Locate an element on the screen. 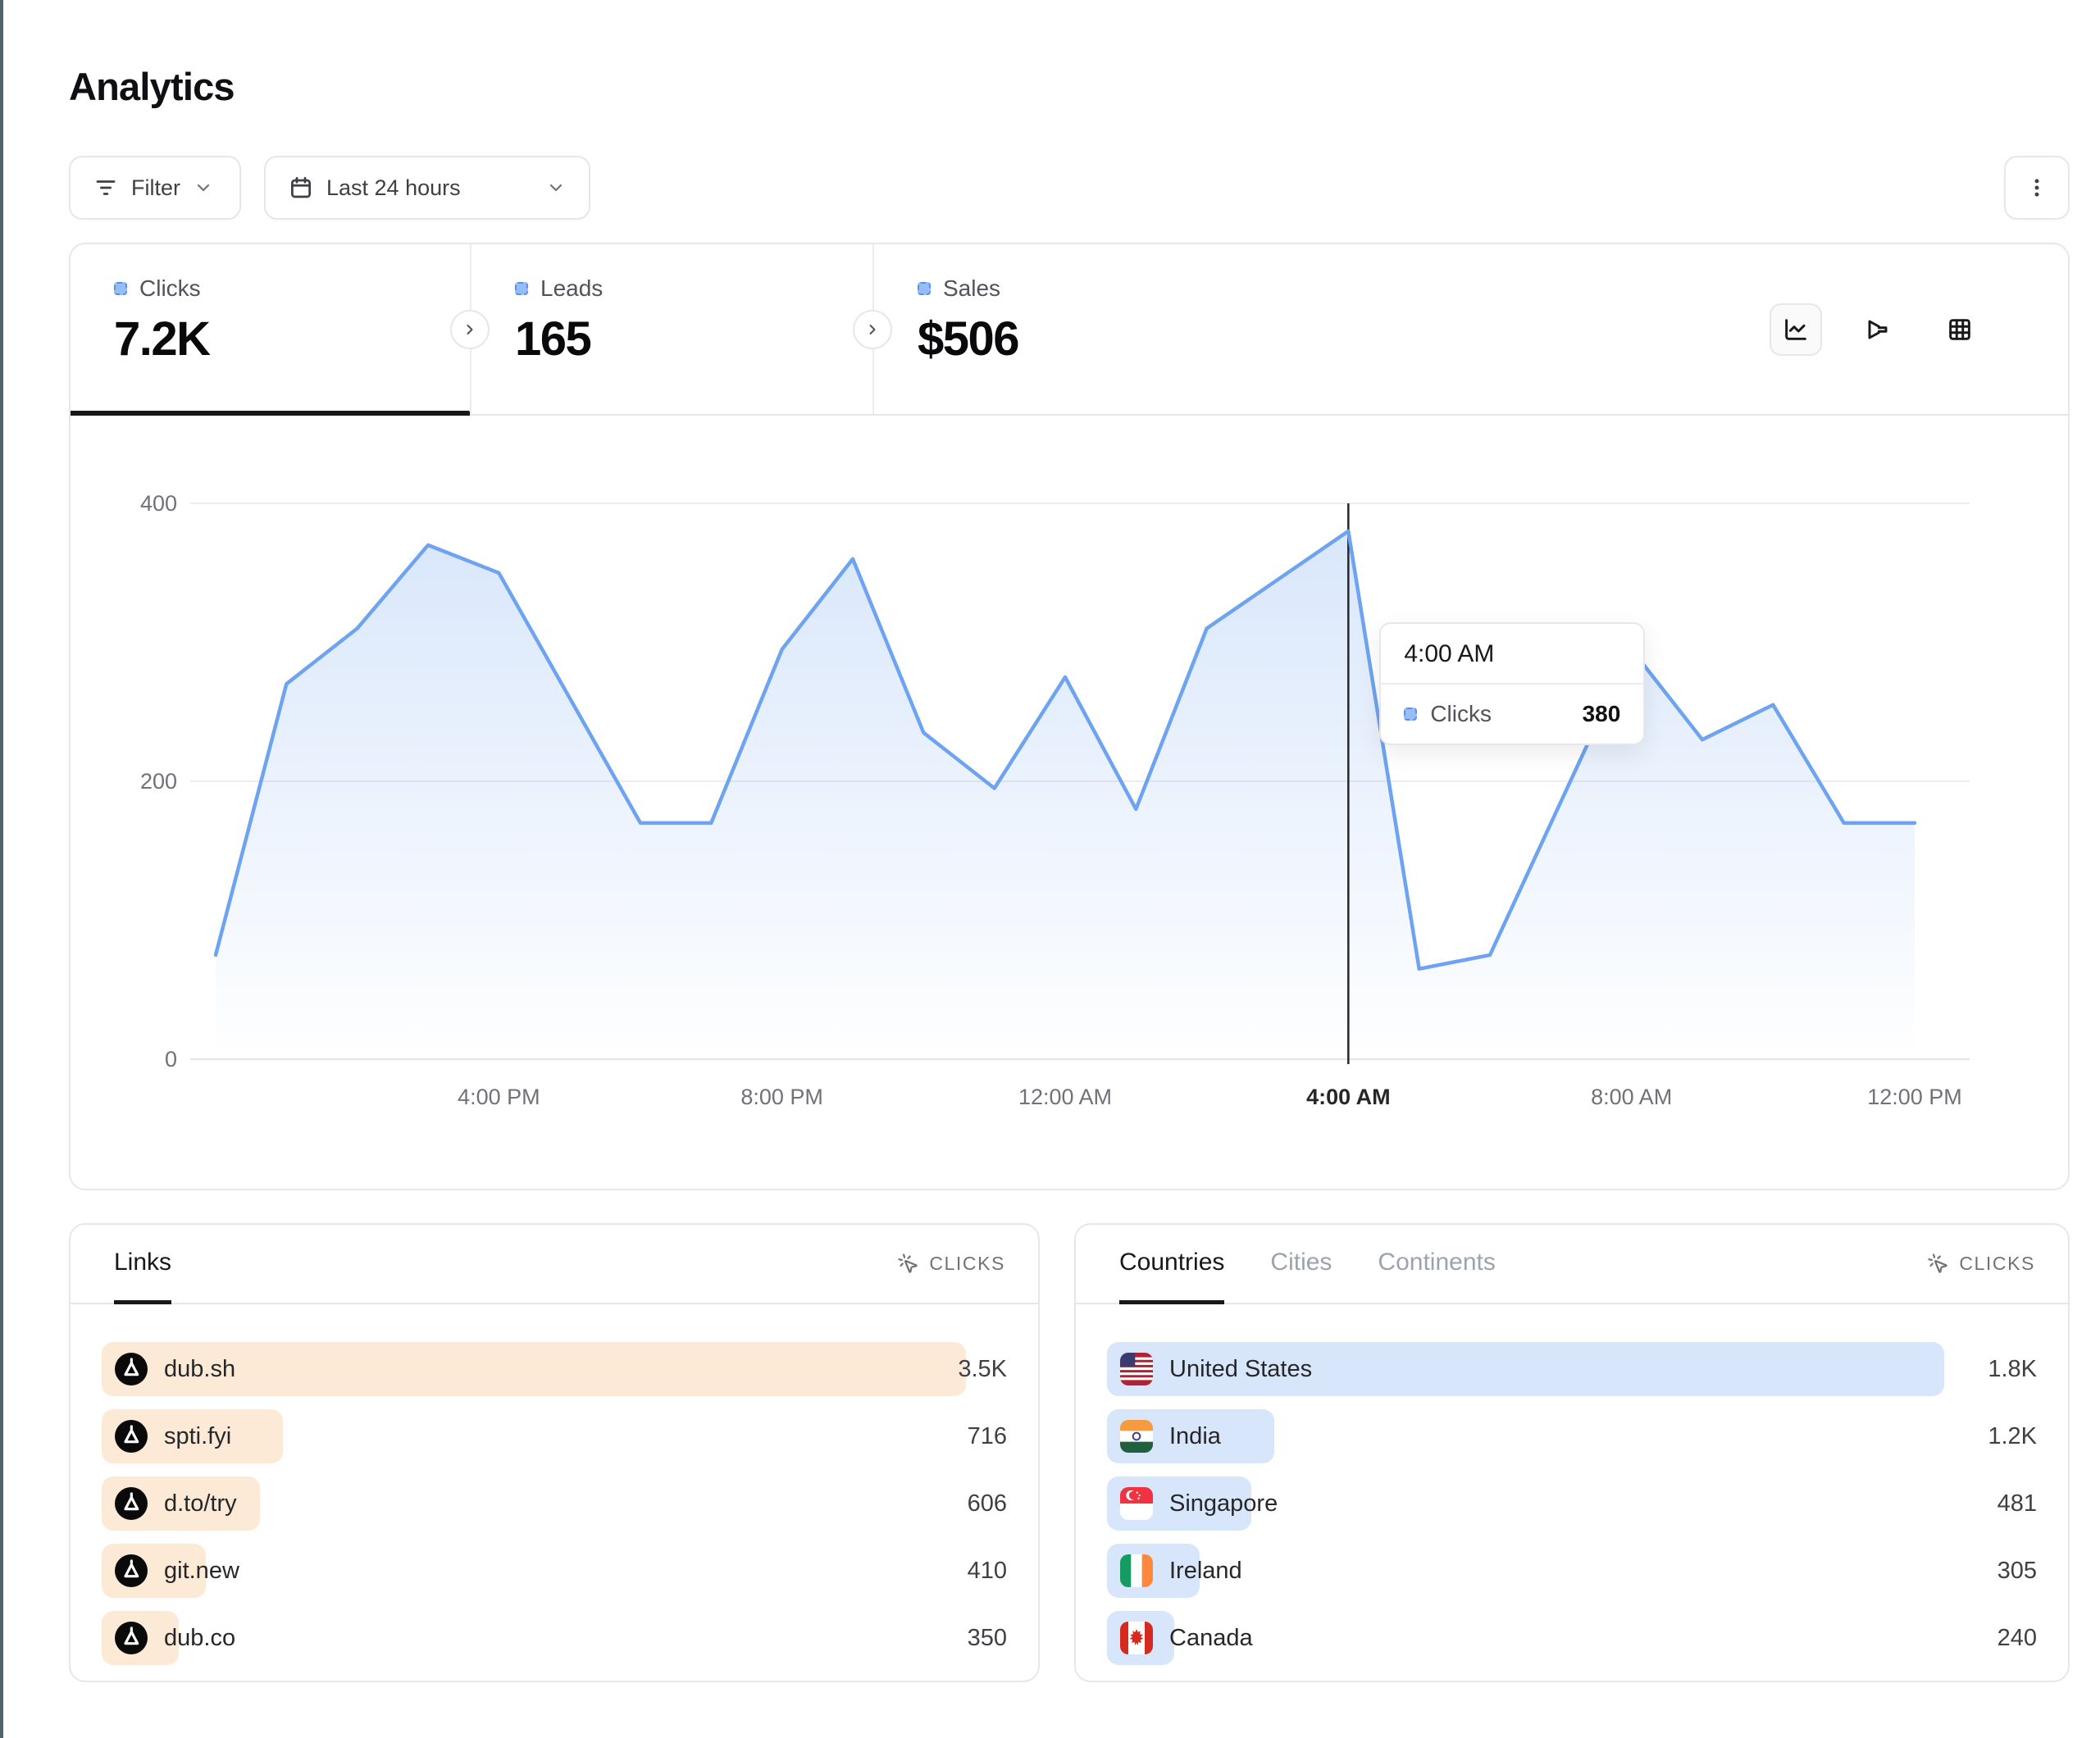 The image size is (2100, 1738). stat-tab-value: 7.2K is located at coordinates (162, 339).